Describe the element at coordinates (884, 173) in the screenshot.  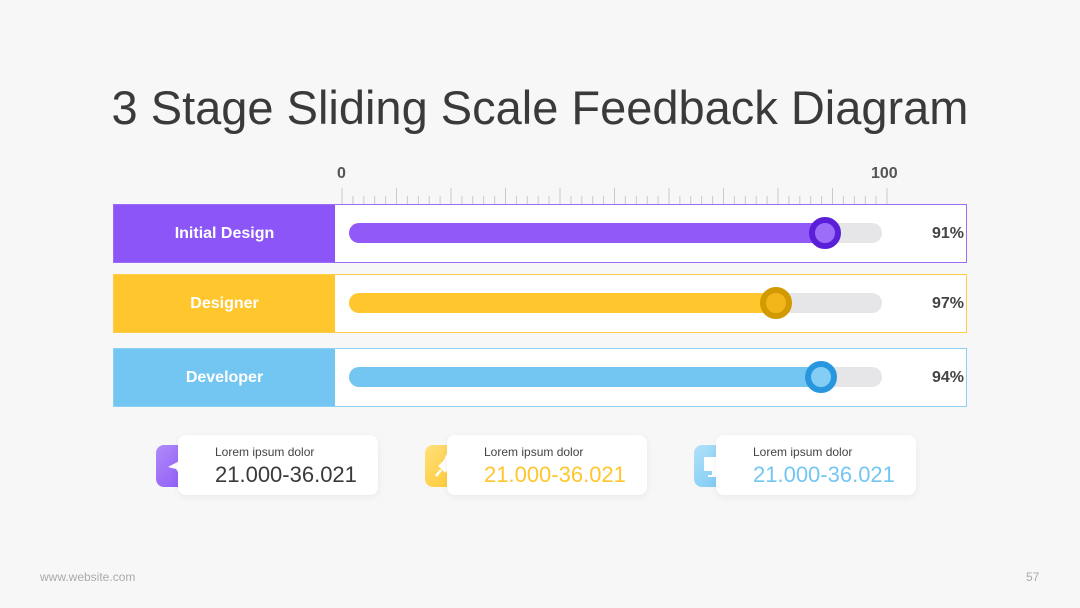
I see `scale-end: 100` at that location.